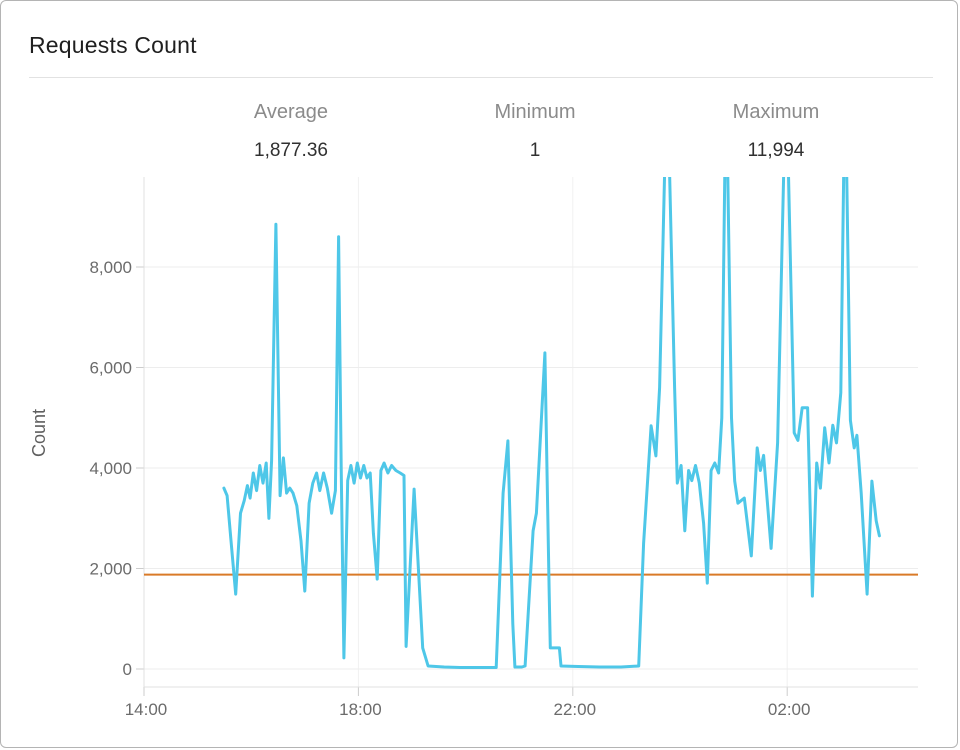 Image resolution: width=960 pixels, height=750 pixels. I want to click on x-tick-label: 22:00, so click(575, 709).